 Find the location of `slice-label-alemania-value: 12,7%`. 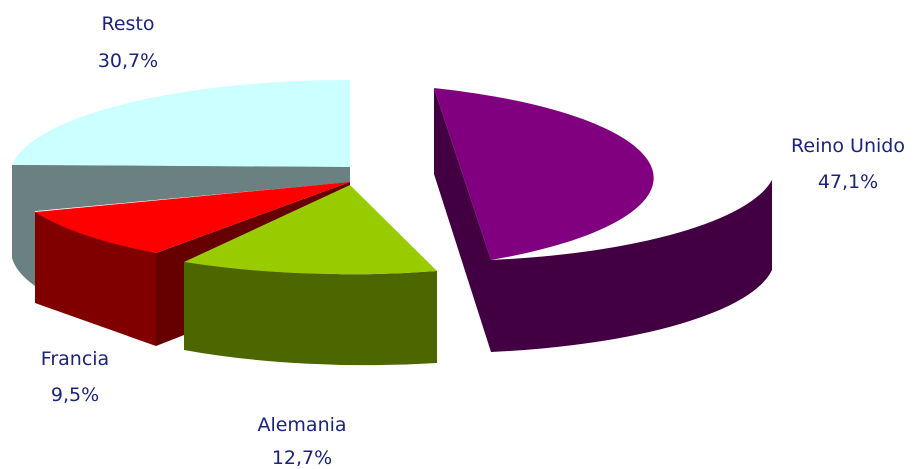

slice-label-alemania-value: 12,7% is located at coordinates (302, 458).